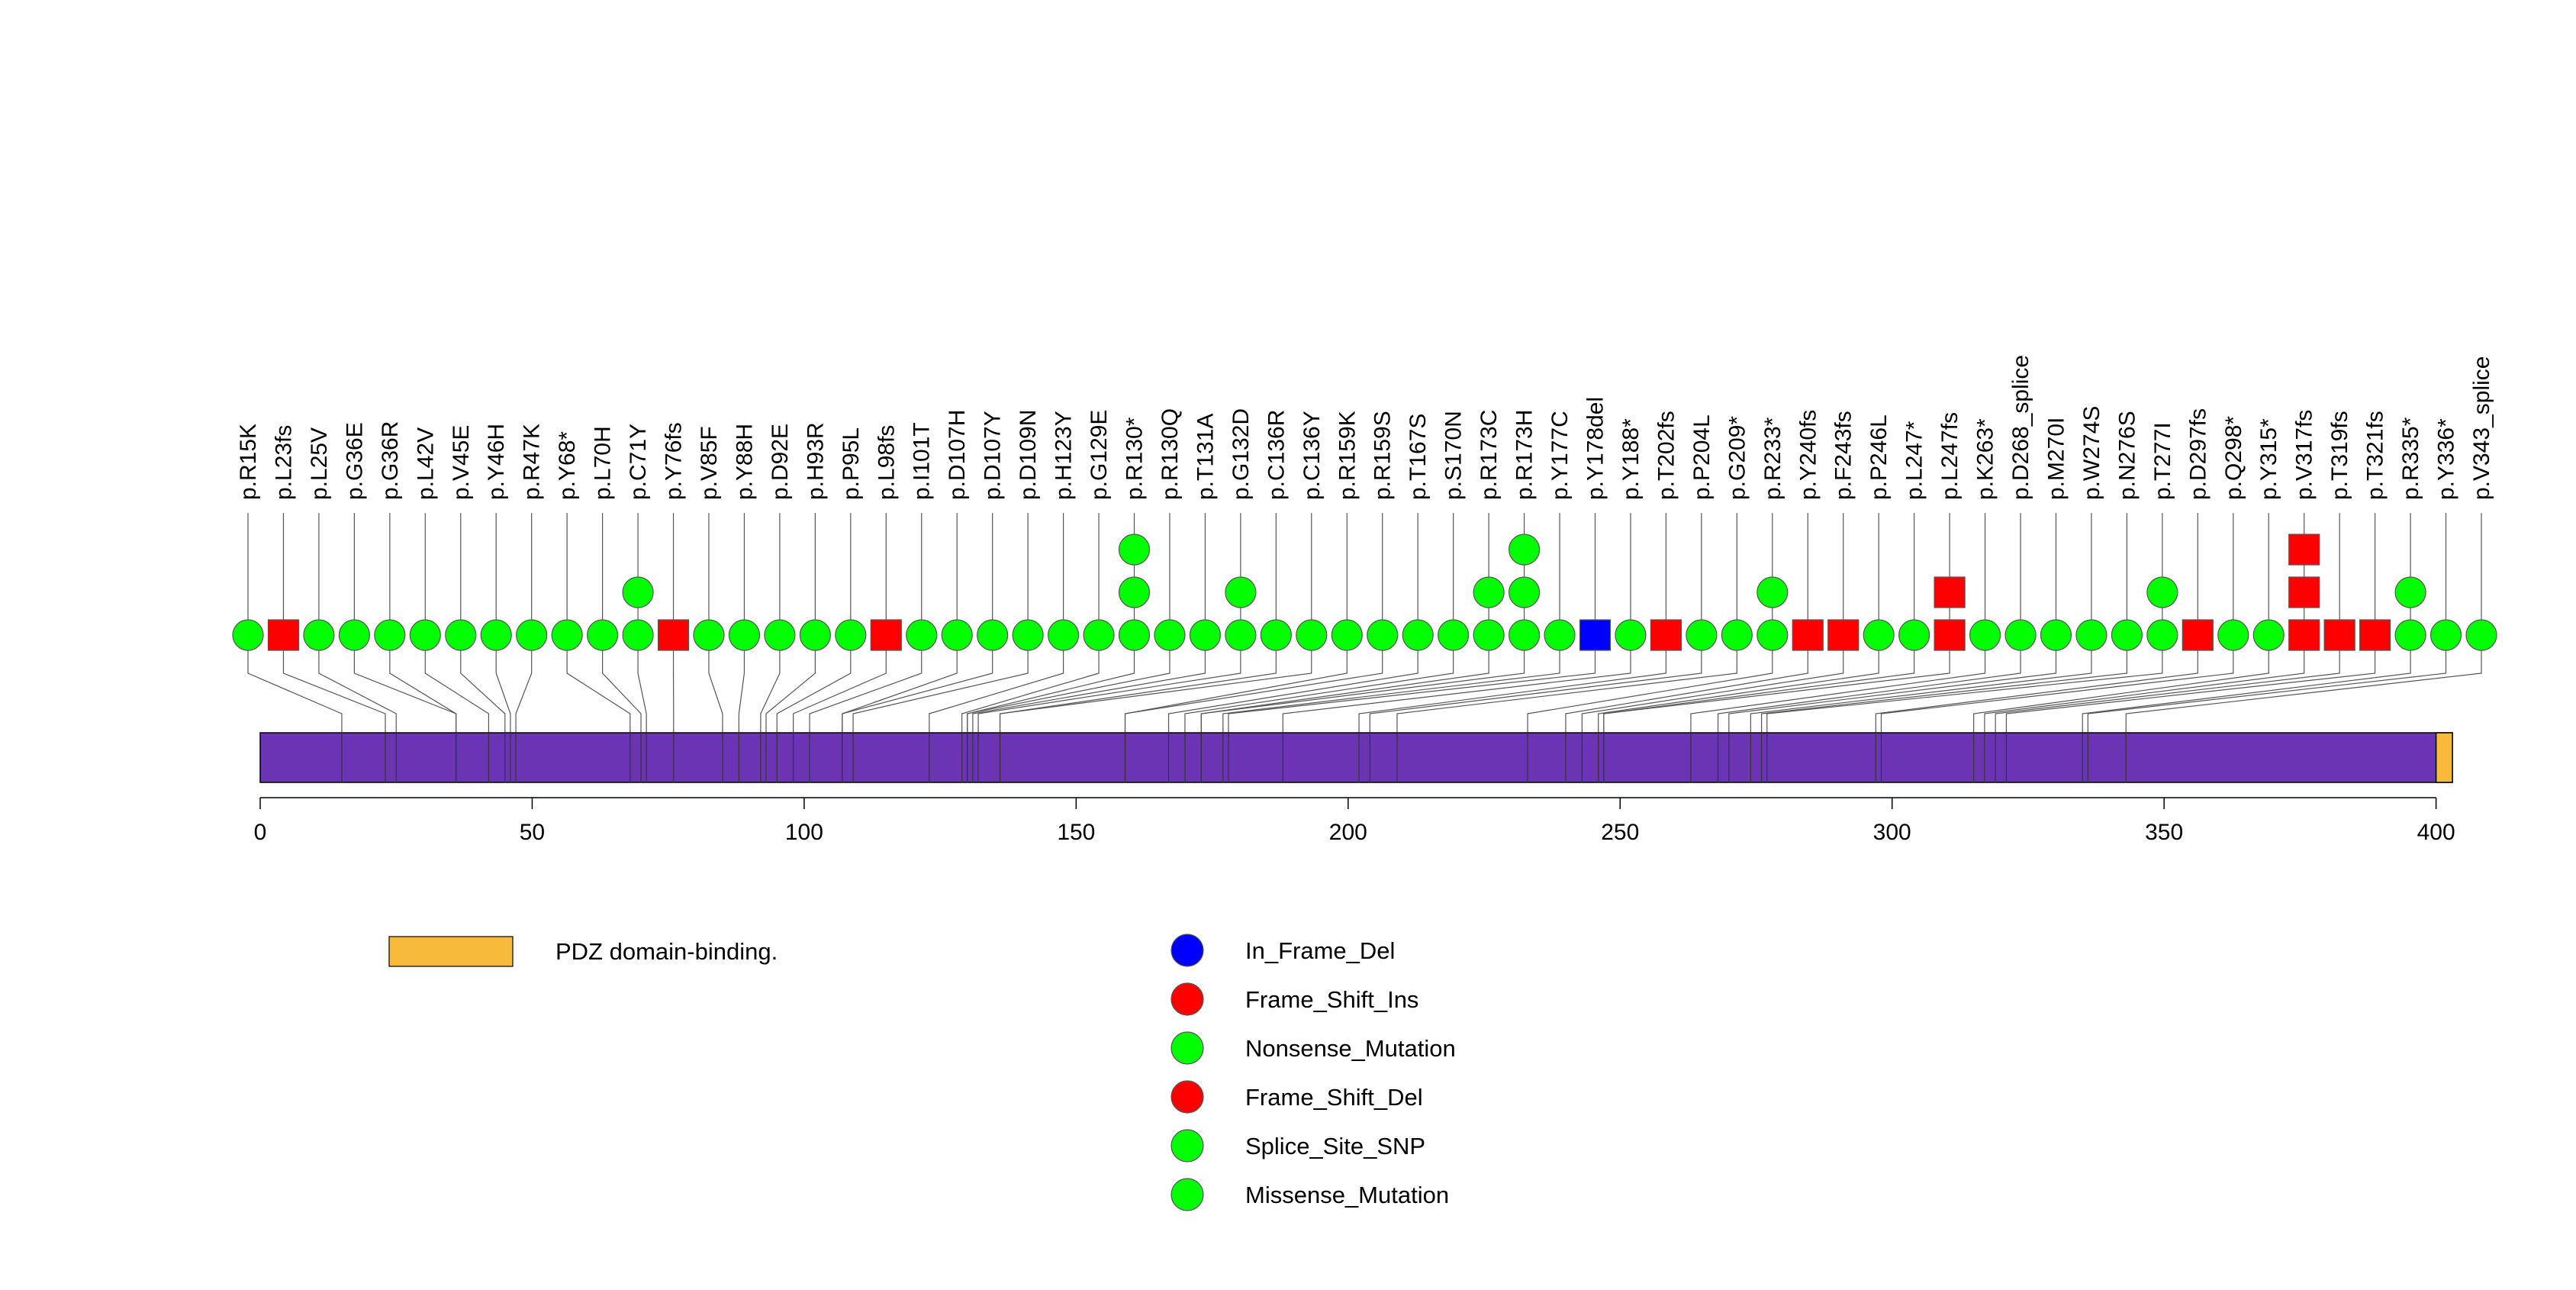 This screenshot has height=1290, width=2576. Describe the element at coordinates (804, 833) in the screenshot. I see `axis-tick-label: 100` at that location.